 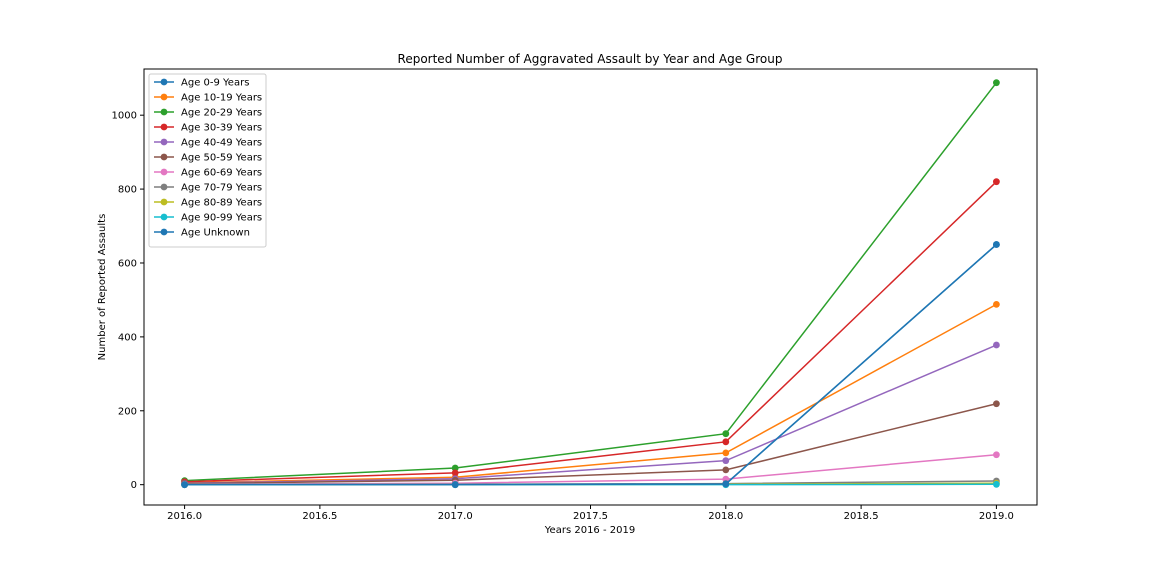 What do you see at coordinates (590, 444) in the screenshot?
I see `series-line` at bounding box center [590, 444].